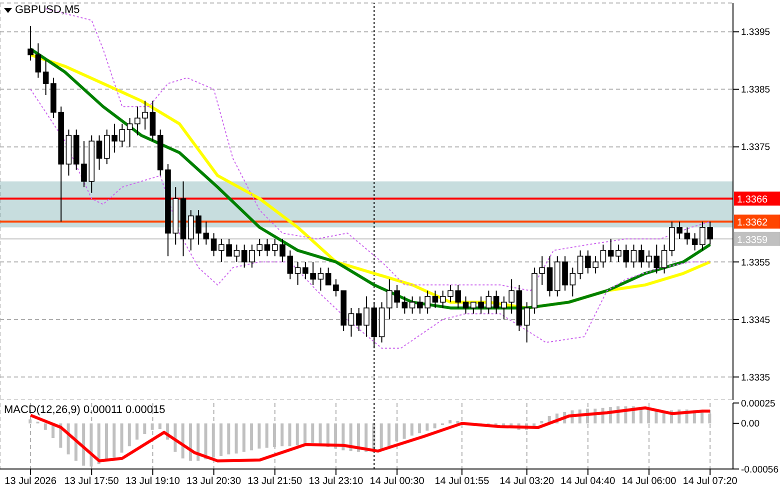  I want to click on ref-line-label: 1.3362, so click(752, 223).